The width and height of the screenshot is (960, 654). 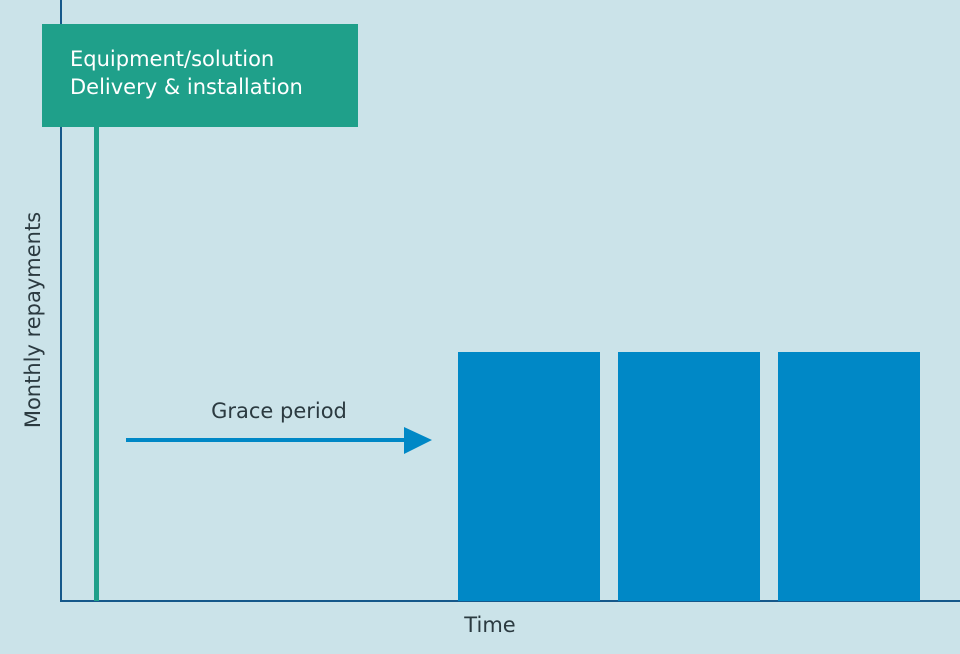 I want to click on y-axis-label: Monthly repayments, so click(x=33, y=320).